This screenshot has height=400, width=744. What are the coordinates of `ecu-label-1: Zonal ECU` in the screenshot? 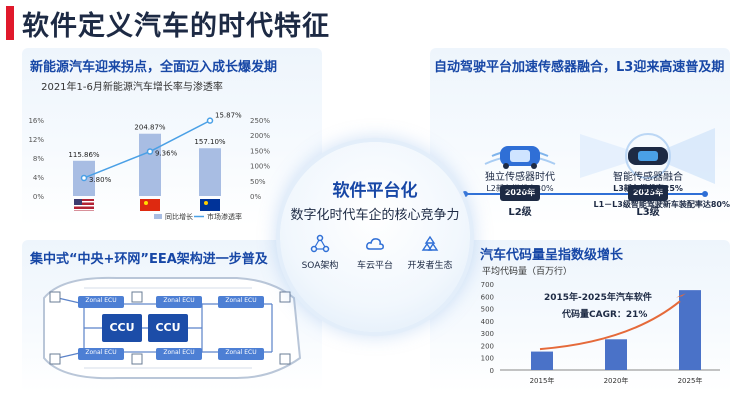 It's located at (101, 300).